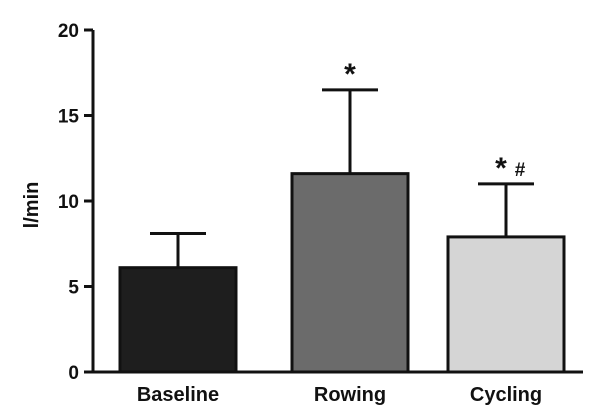  Describe the element at coordinates (68, 202) in the screenshot. I see `y-tick-label: 10` at that location.